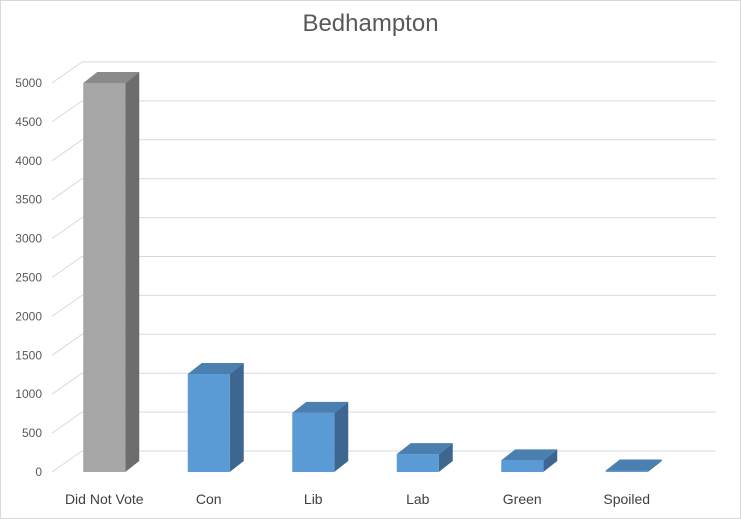 This screenshot has height=519, width=741. I want to click on y-tick-label: 2500, so click(28, 278).